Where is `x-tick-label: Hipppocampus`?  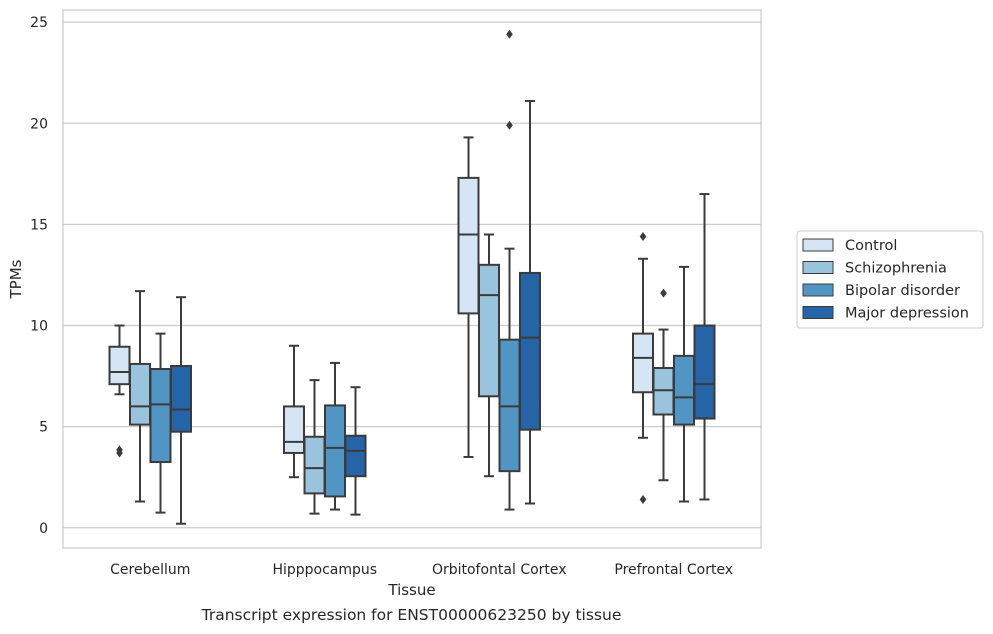 x-tick-label: Hipppocampus is located at coordinates (324, 570).